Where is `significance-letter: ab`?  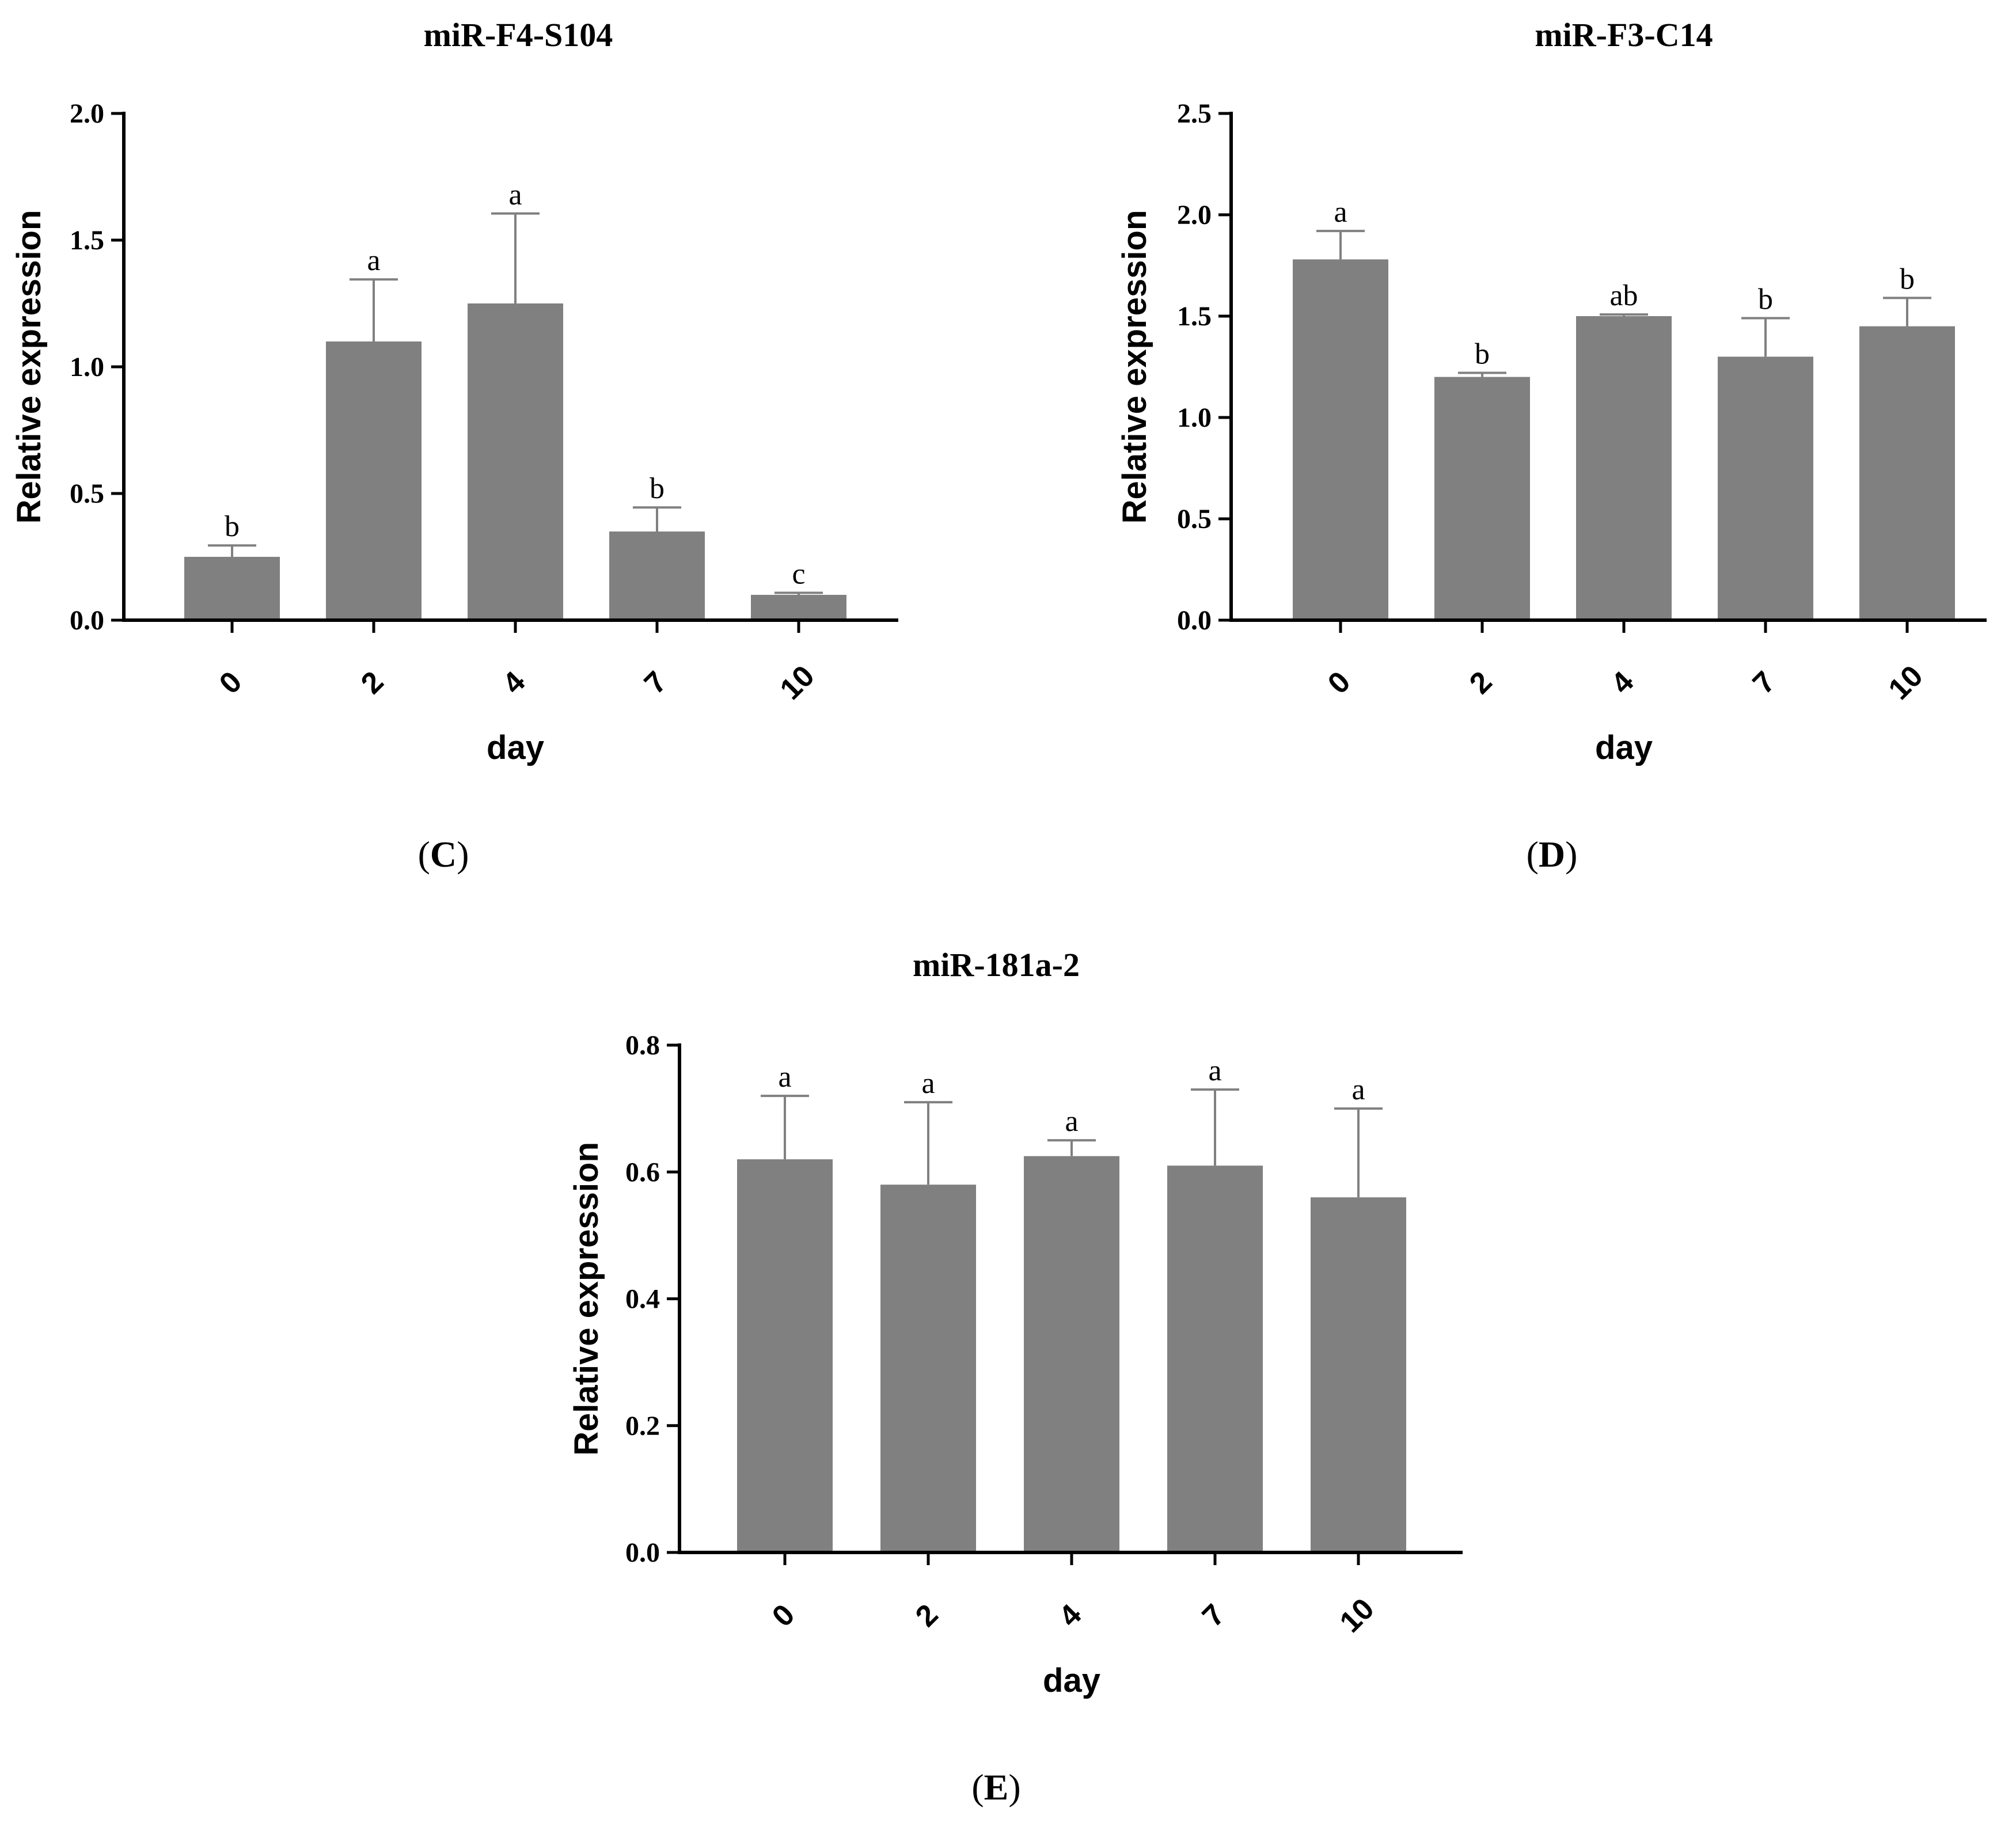
significance-letter: ab is located at coordinates (1623, 295).